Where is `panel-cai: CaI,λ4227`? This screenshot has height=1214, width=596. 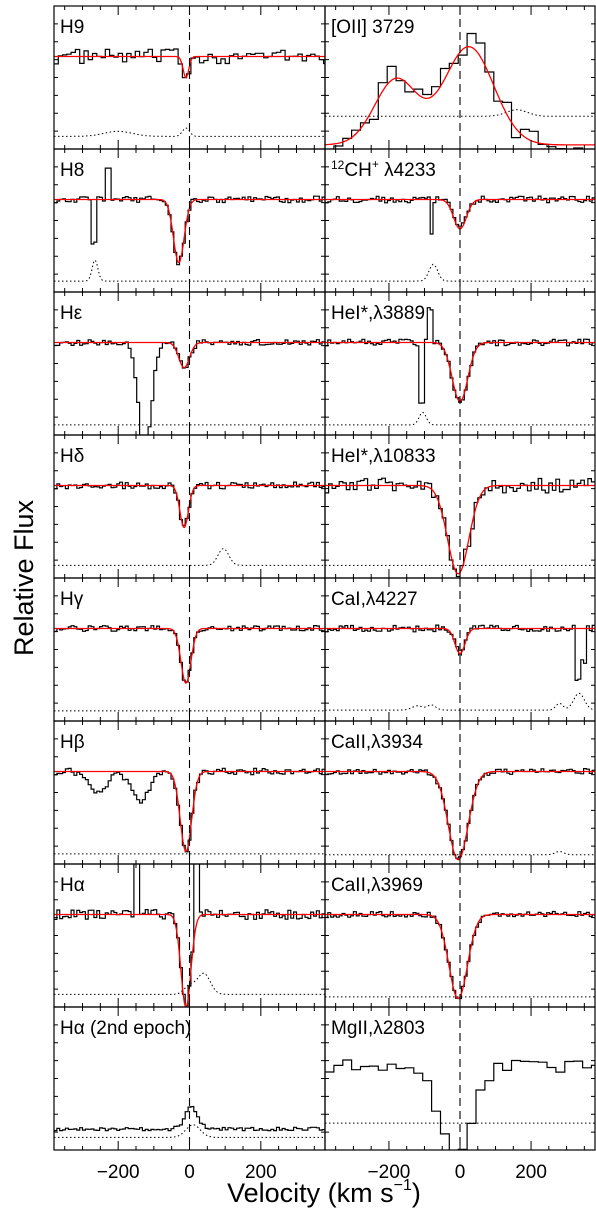
panel-cai: CaI,λ4227 is located at coordinates (460, 649).